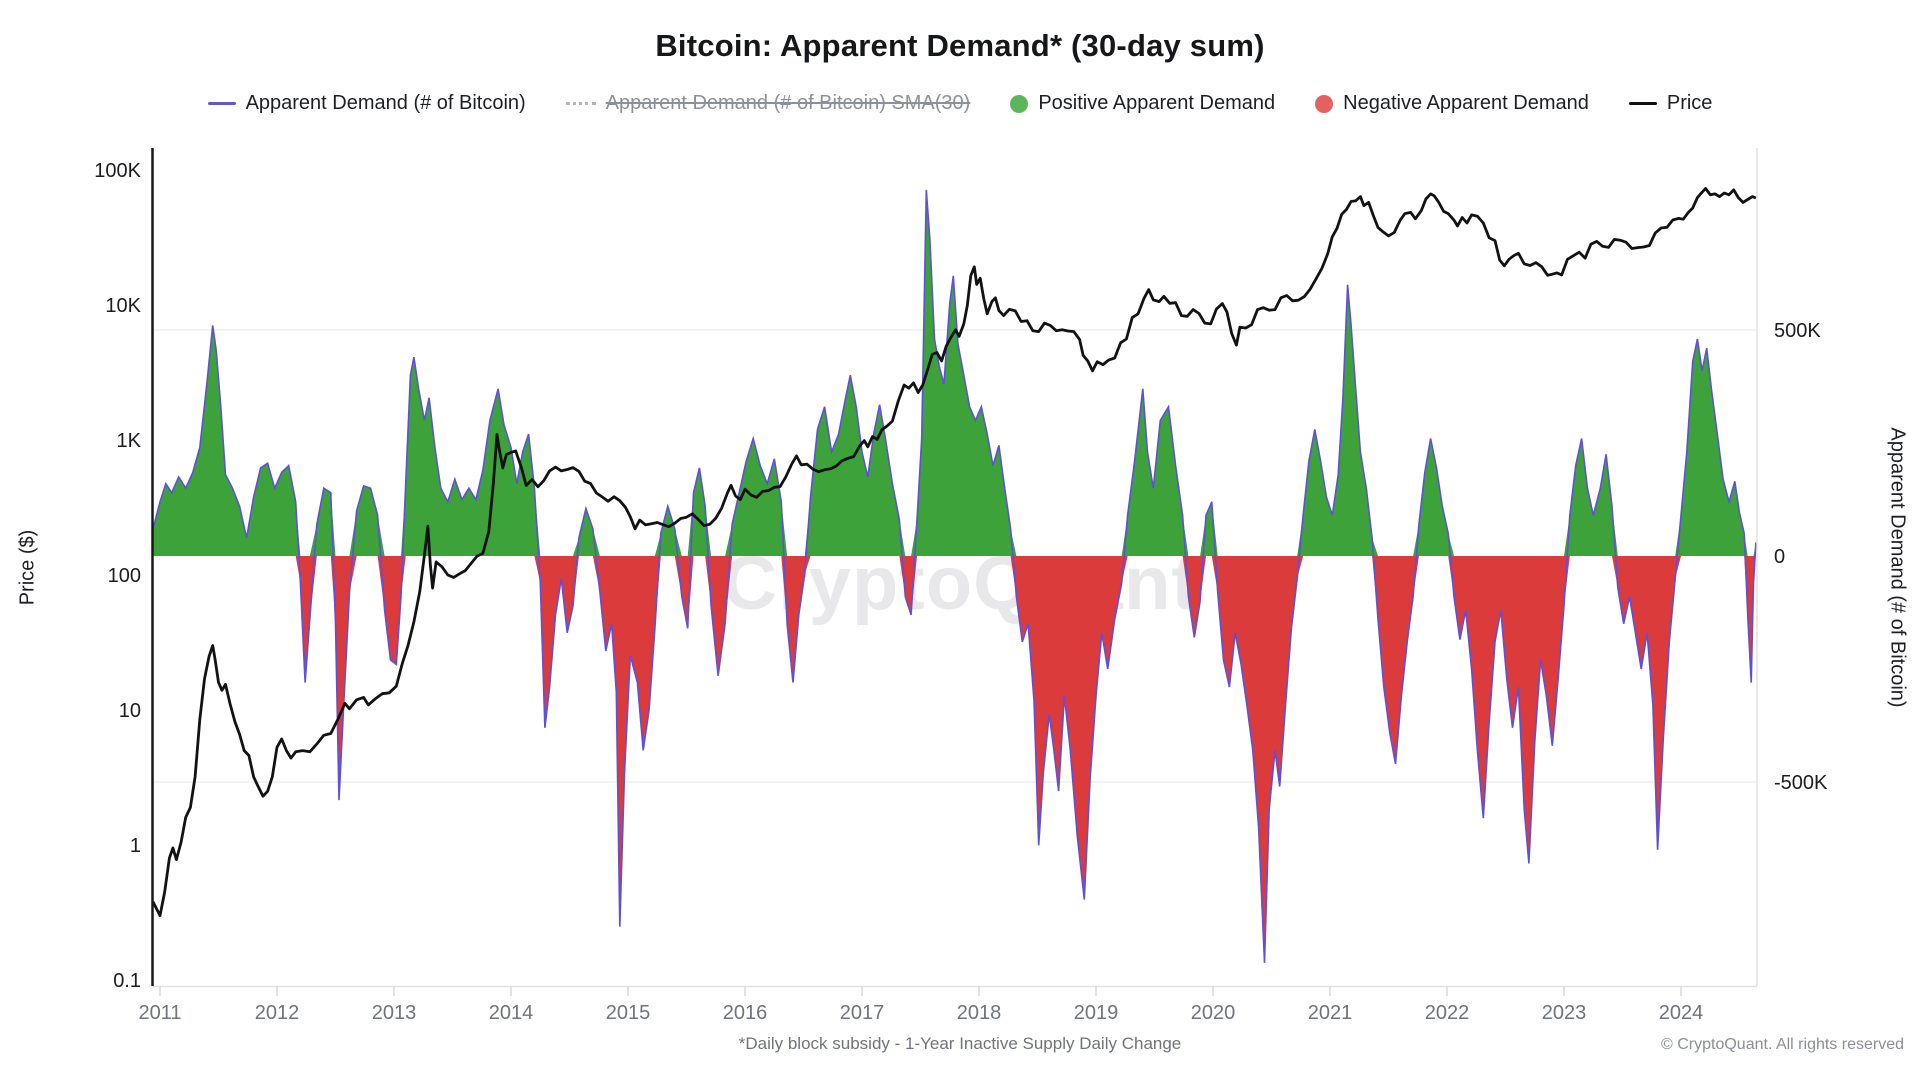 The height and width of the screenshot is (1080, 1920). What do you see at coordinates (745, 1013) in the screenshot?
I see `svg-text: 2016` at bounding box center [745, 1013].